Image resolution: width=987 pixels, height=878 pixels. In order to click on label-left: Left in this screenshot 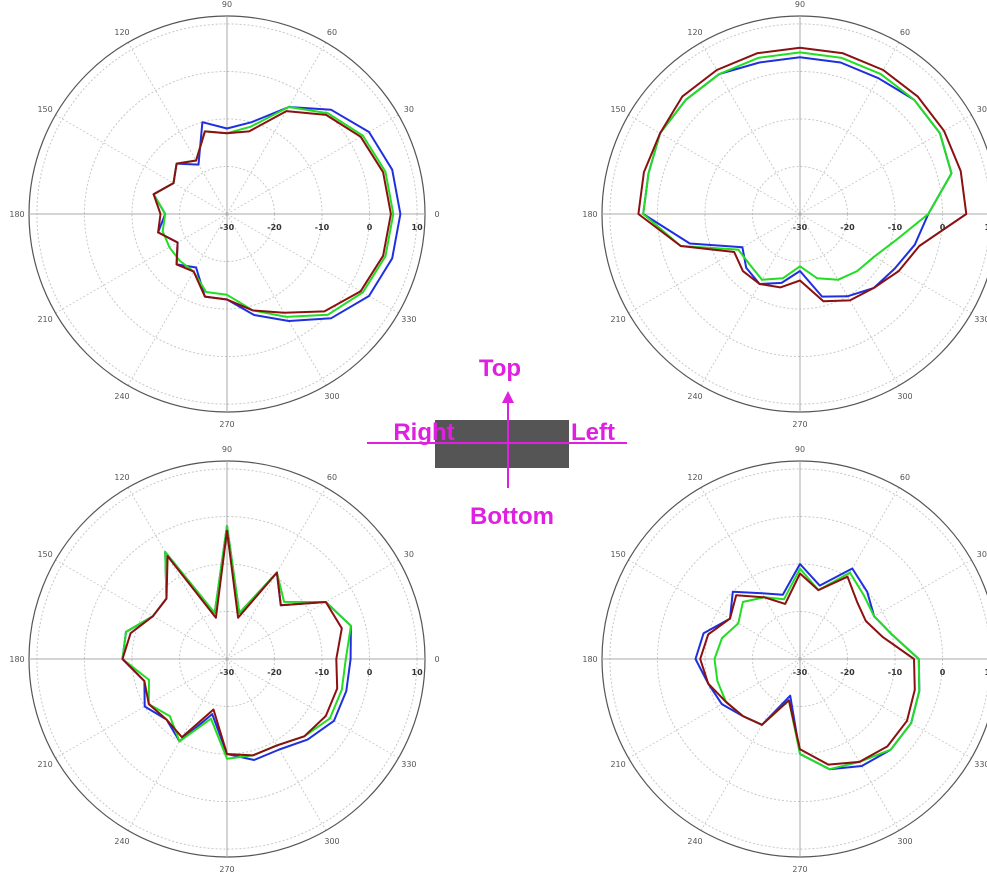, I will do `click(593, 432)`.